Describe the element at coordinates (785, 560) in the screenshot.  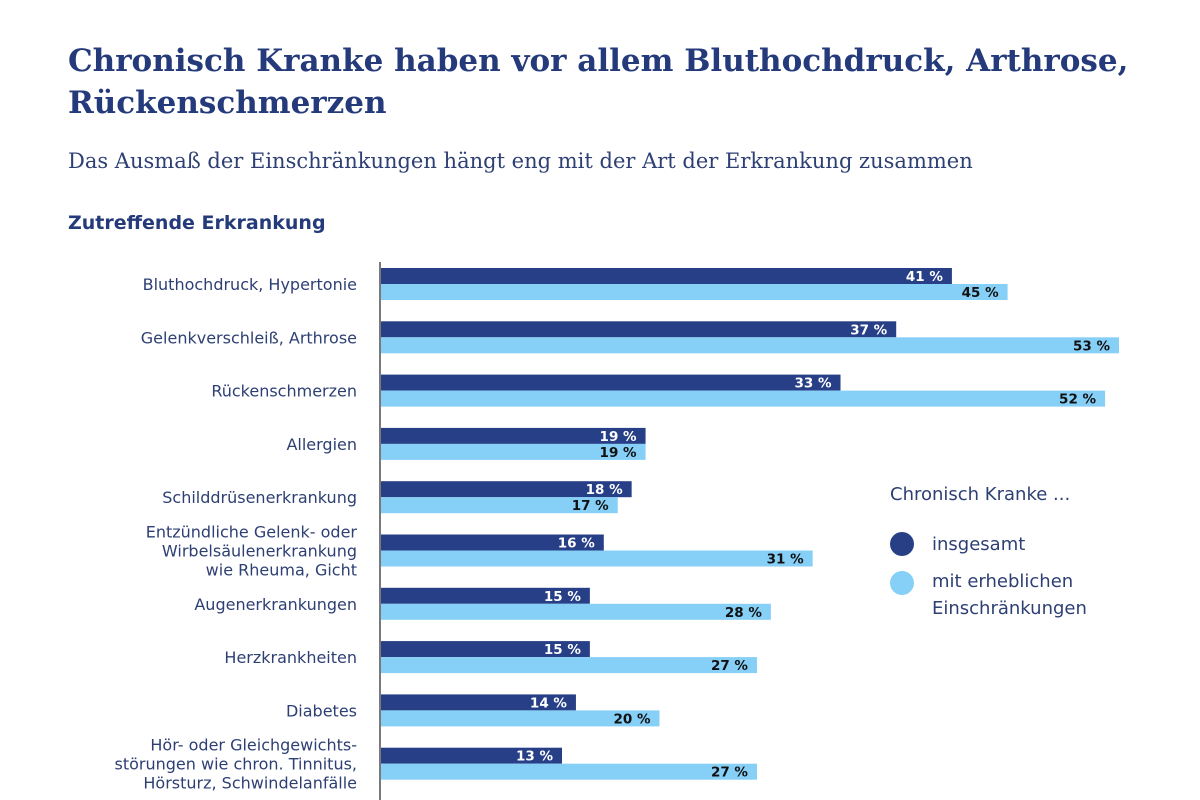
I see `data-label-erheblich: 31 %` at that location.